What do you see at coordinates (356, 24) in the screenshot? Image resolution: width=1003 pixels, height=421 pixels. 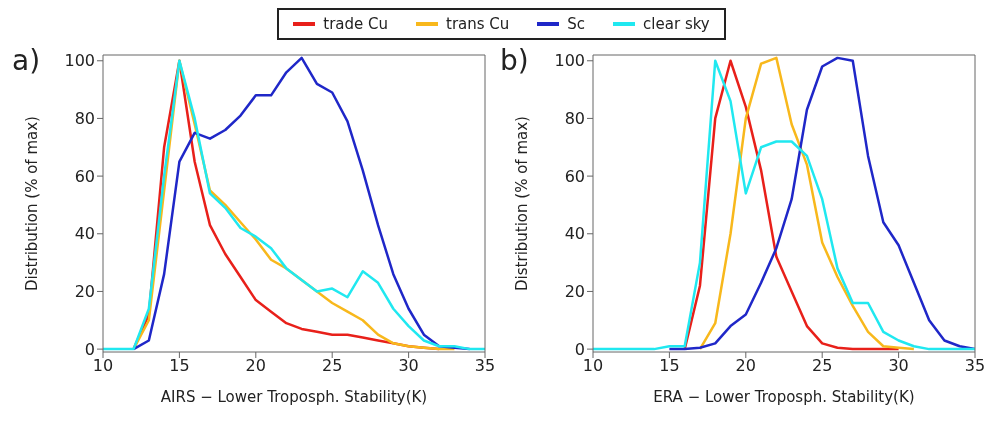 I see `legend-label: trade Cu` at bounding box center [356, 24].